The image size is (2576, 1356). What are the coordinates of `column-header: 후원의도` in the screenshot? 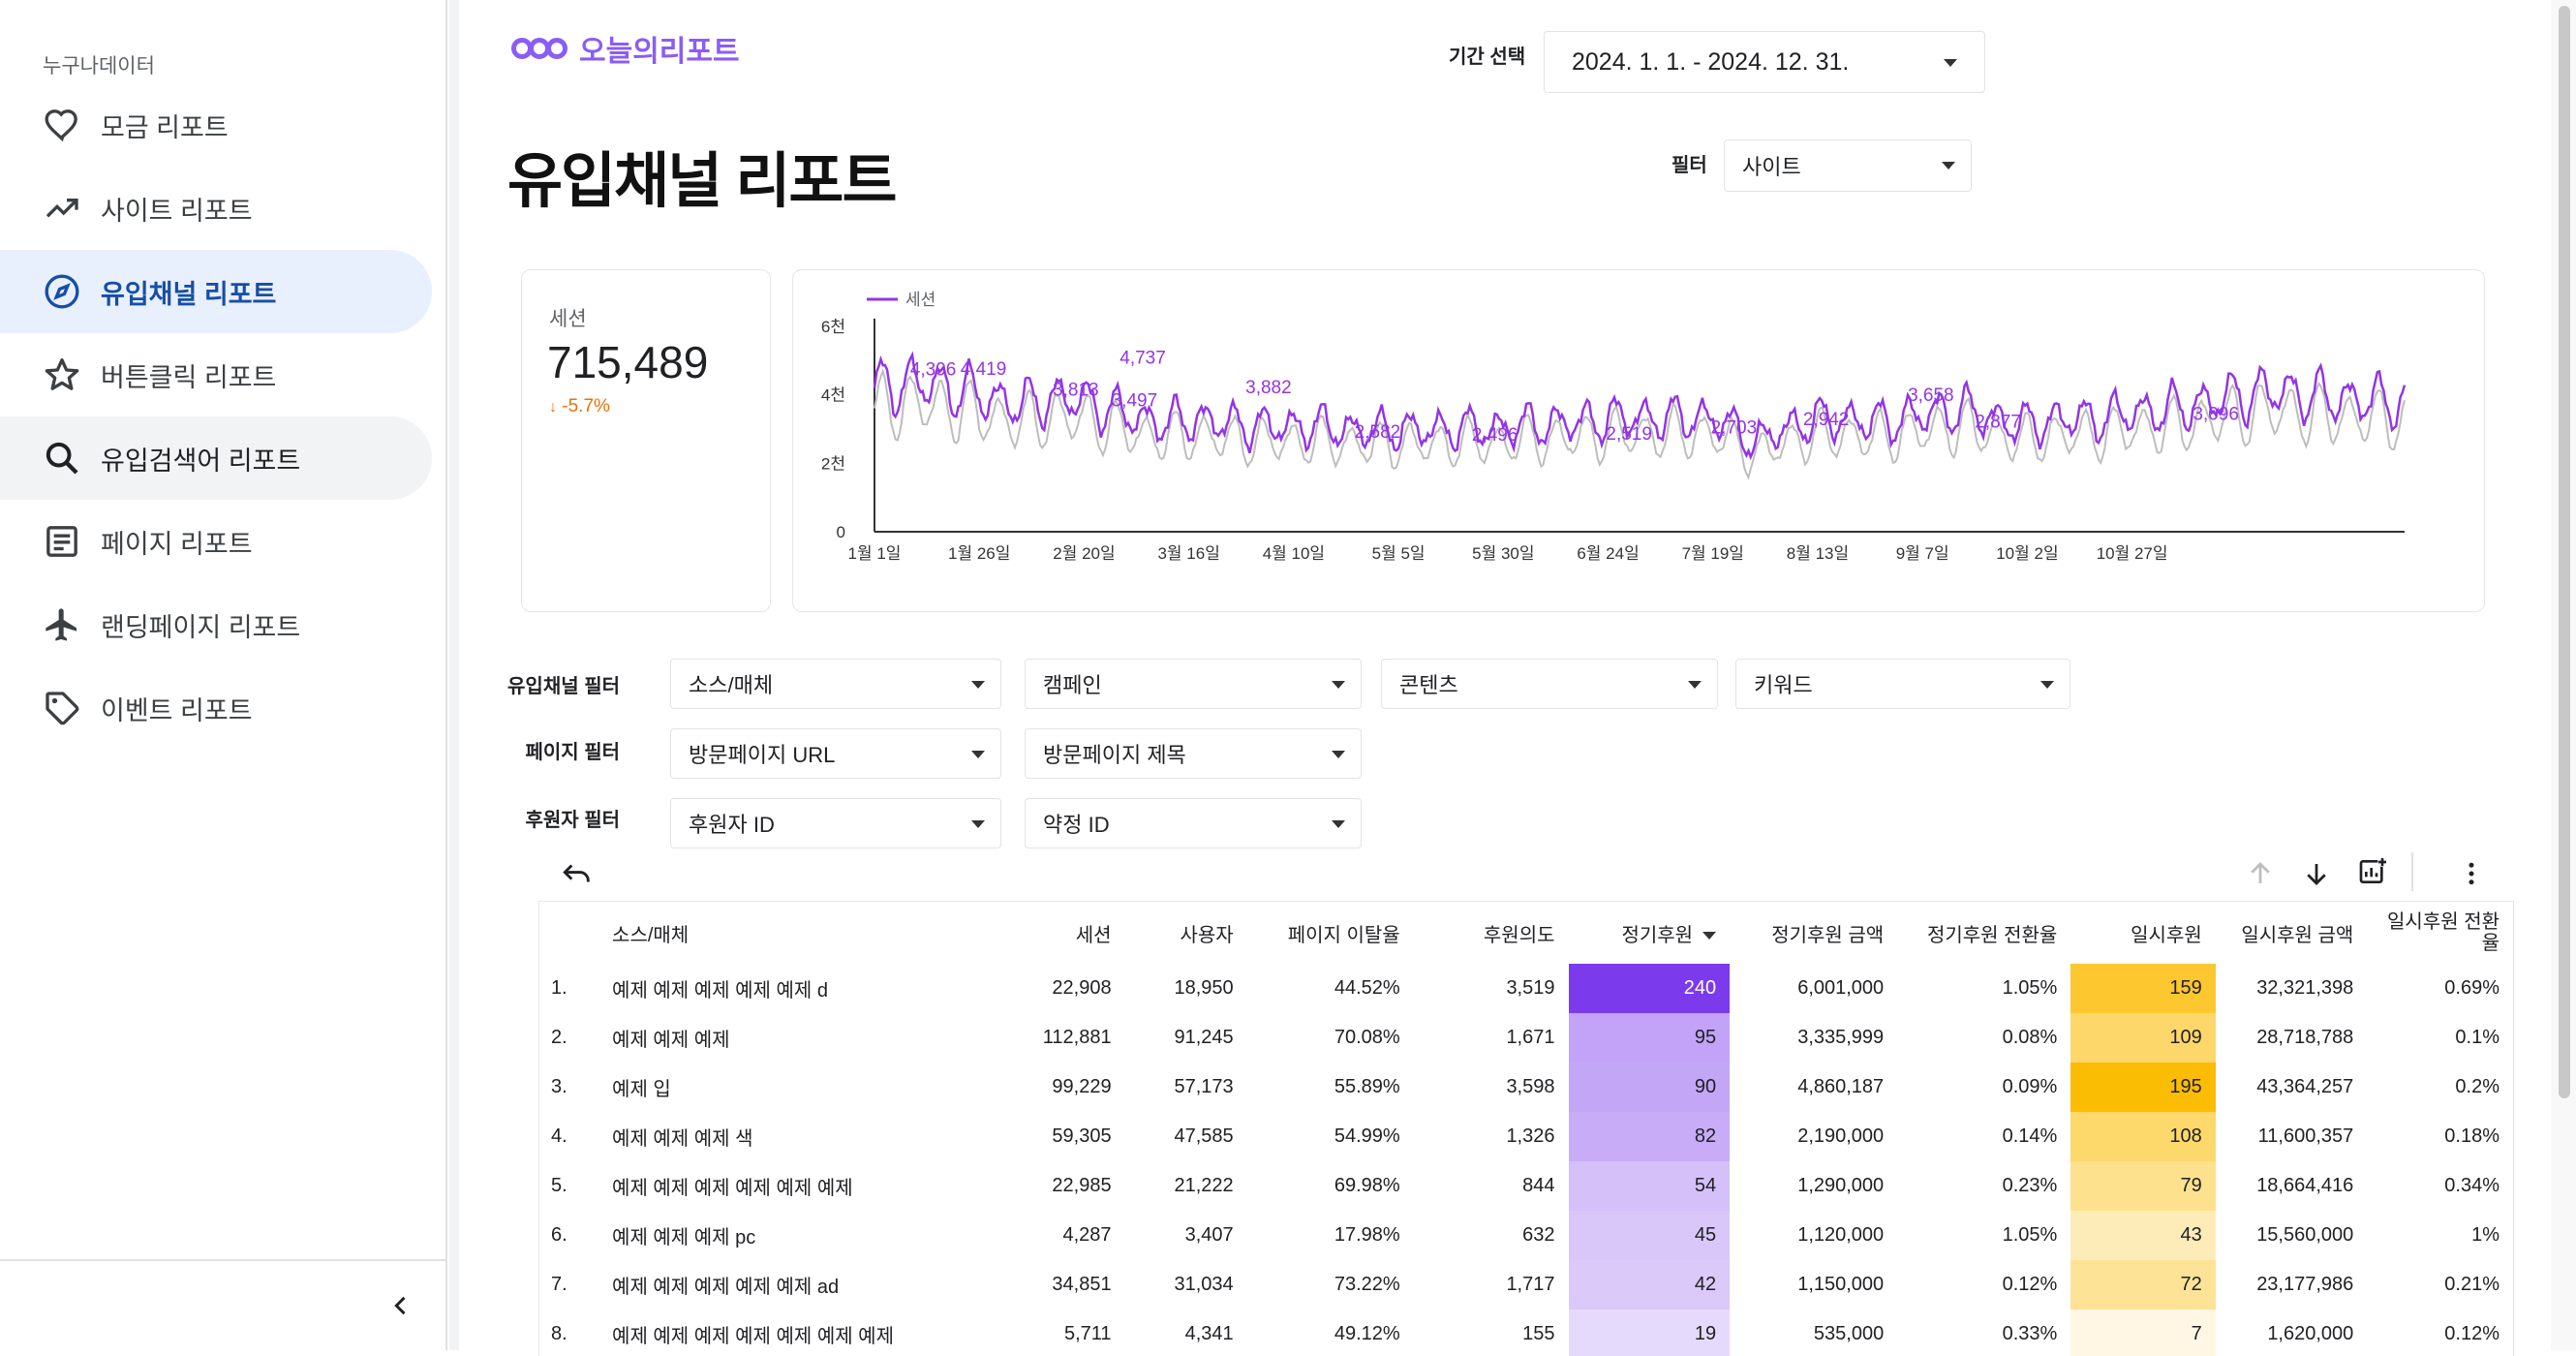 It's located at (1519, 935).